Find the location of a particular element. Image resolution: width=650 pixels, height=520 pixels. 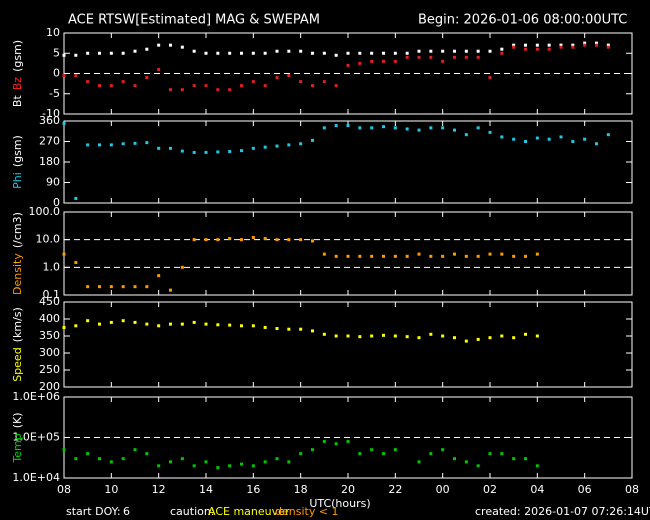

y-axis-label-part: Bt is located at coordinates (17, 101).